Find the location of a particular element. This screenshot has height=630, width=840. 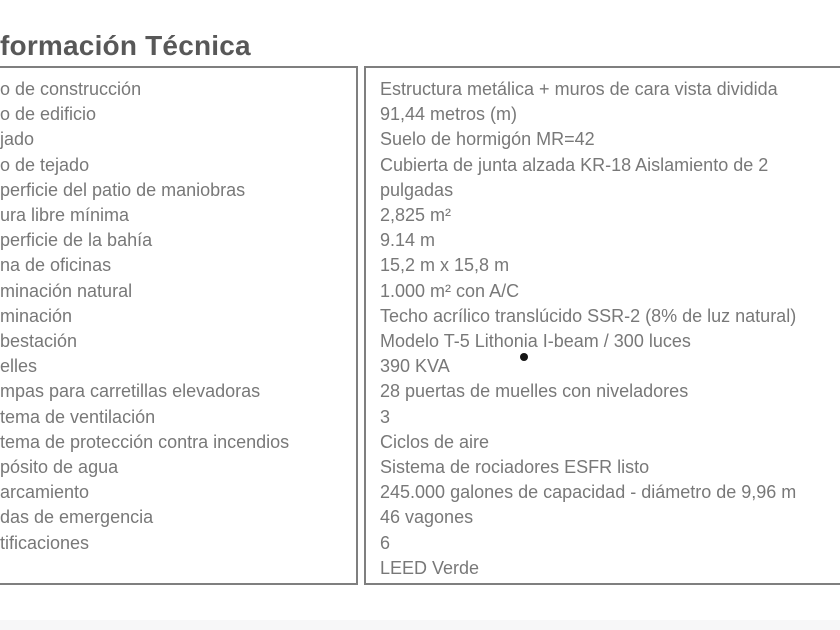

spec-label: minación is located at coordinates (36, 315).